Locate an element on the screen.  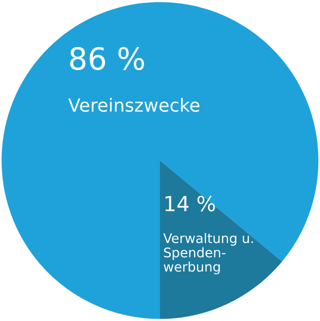
slice-label: Vereinszwecke is located at coordinates (134, 105).